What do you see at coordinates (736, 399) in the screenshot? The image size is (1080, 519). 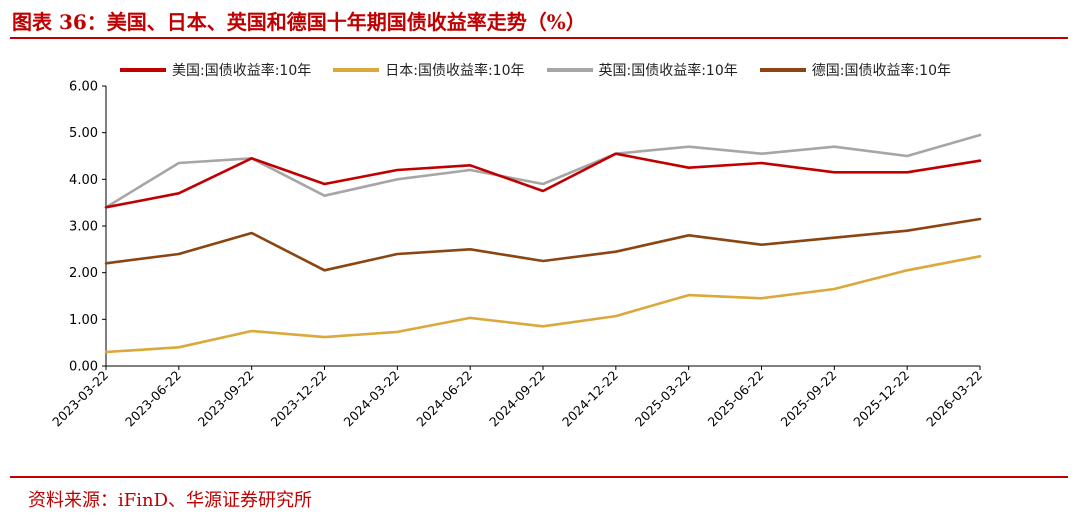 I see `x-tick-label: 2025-06-22` at bounding box center [736, 399].